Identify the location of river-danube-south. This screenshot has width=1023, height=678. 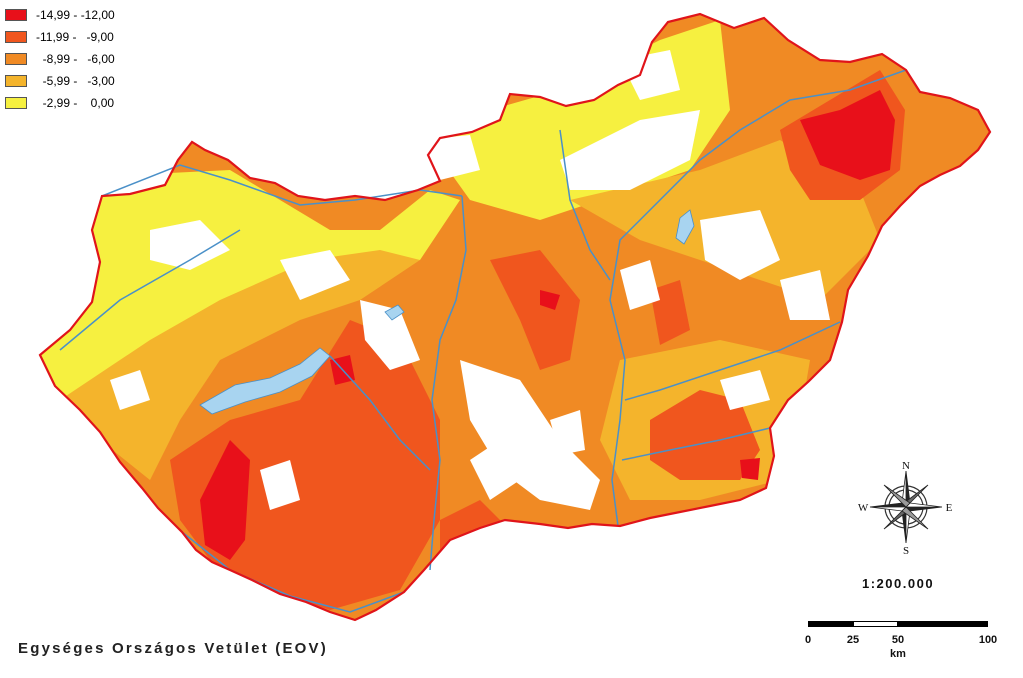
(448, 383).